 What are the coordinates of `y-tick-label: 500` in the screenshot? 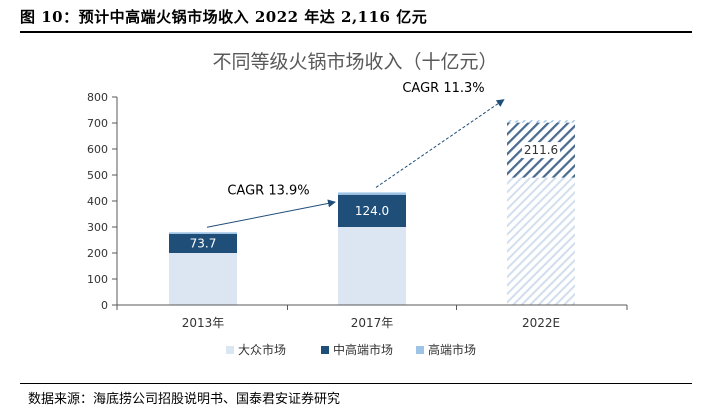 It's located at (97, 175).